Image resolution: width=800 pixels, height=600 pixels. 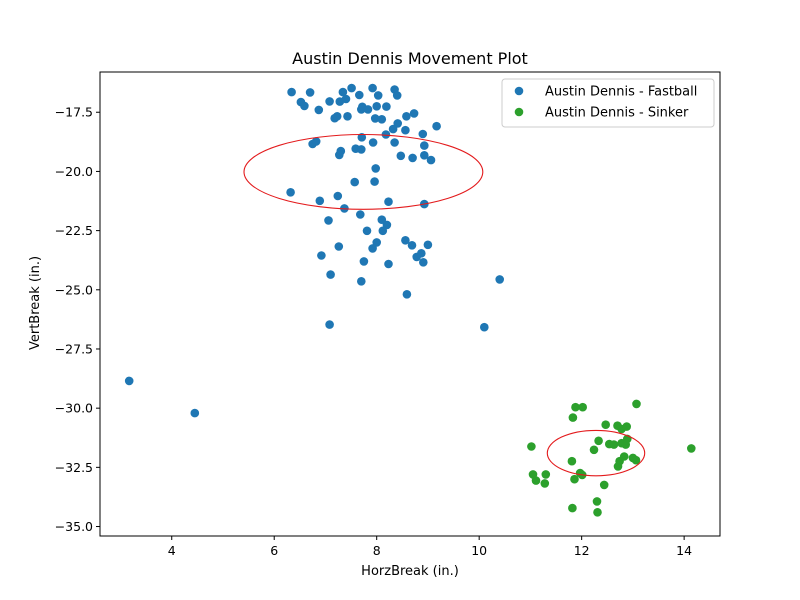 I want to click on y-tick-label: −17.5, so click(x=74, y=112).